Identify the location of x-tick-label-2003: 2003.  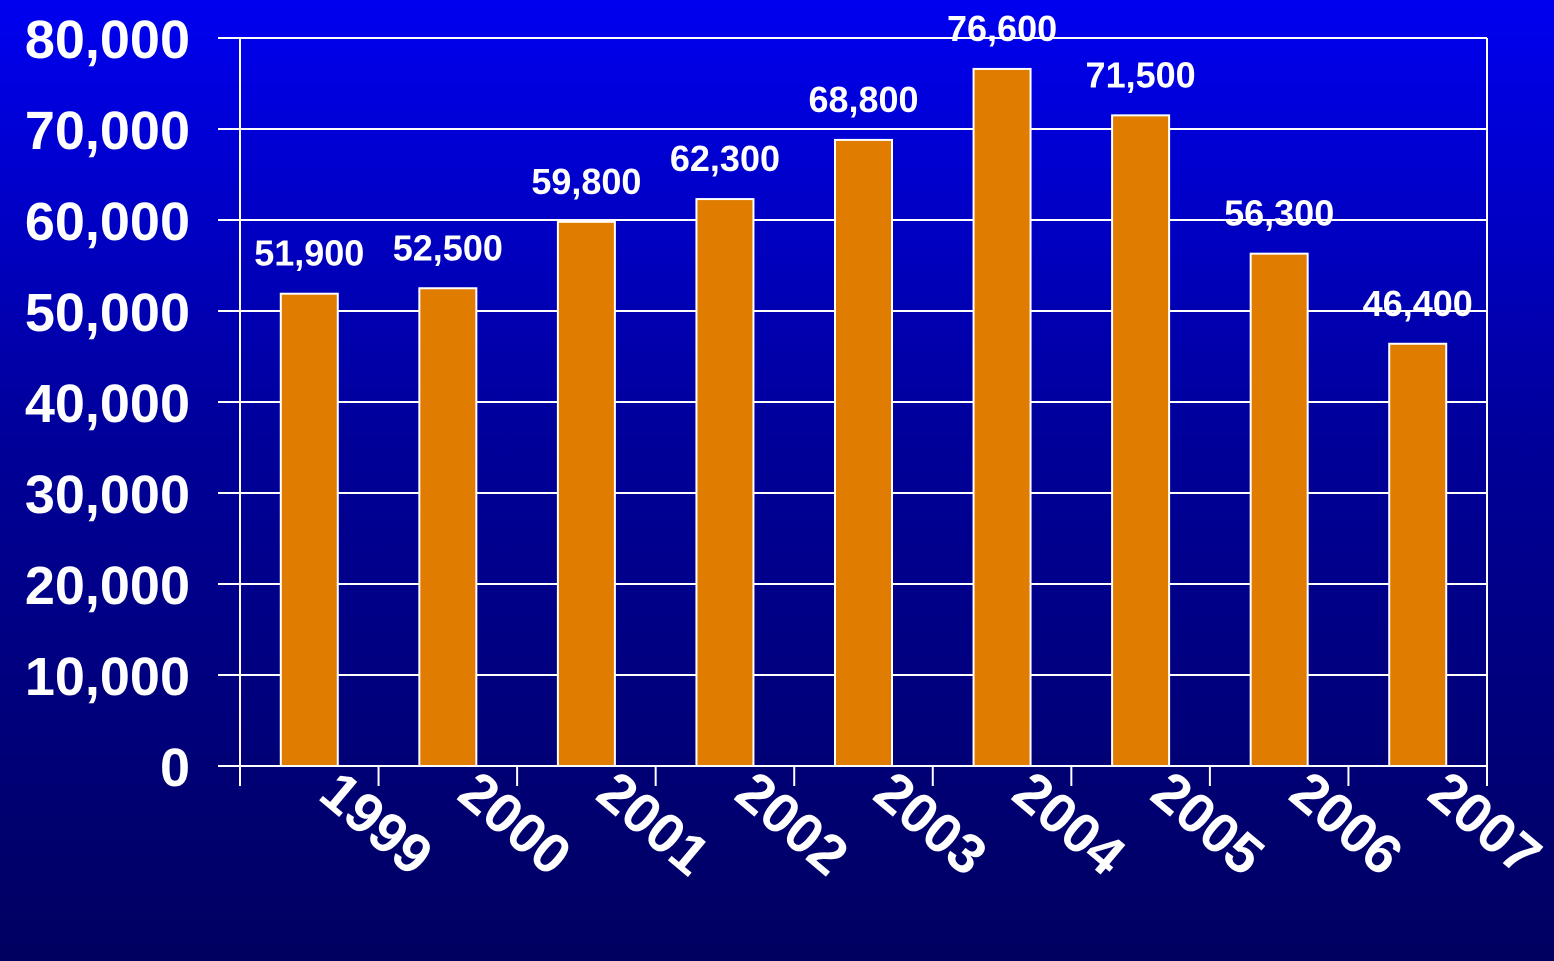
(931, 823).